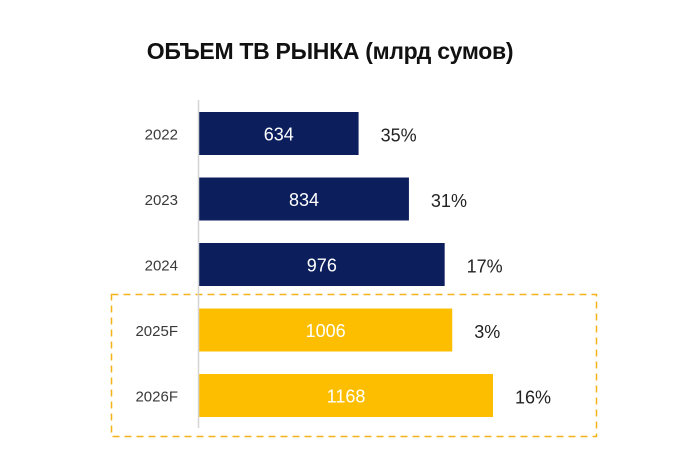  I want to click on growth-label: 3%, so click(487, 332).